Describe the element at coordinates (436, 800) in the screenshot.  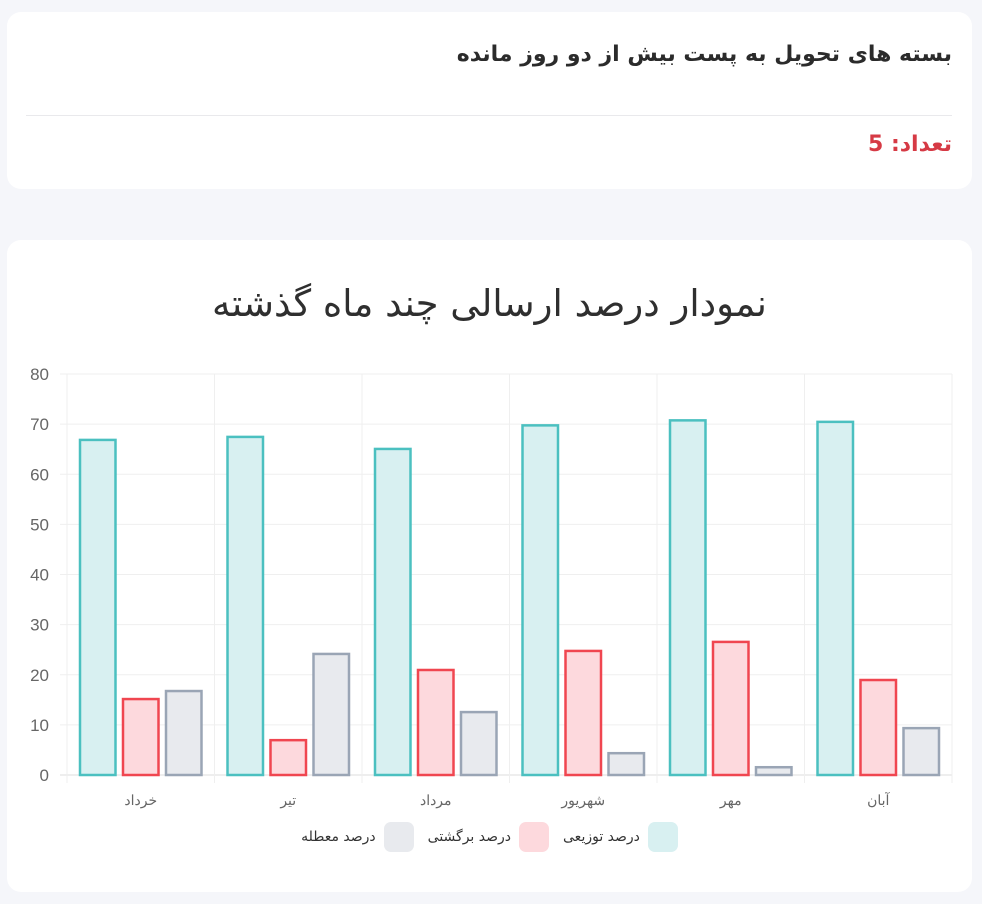
I see `x-tick-label: مرداد` at that location.